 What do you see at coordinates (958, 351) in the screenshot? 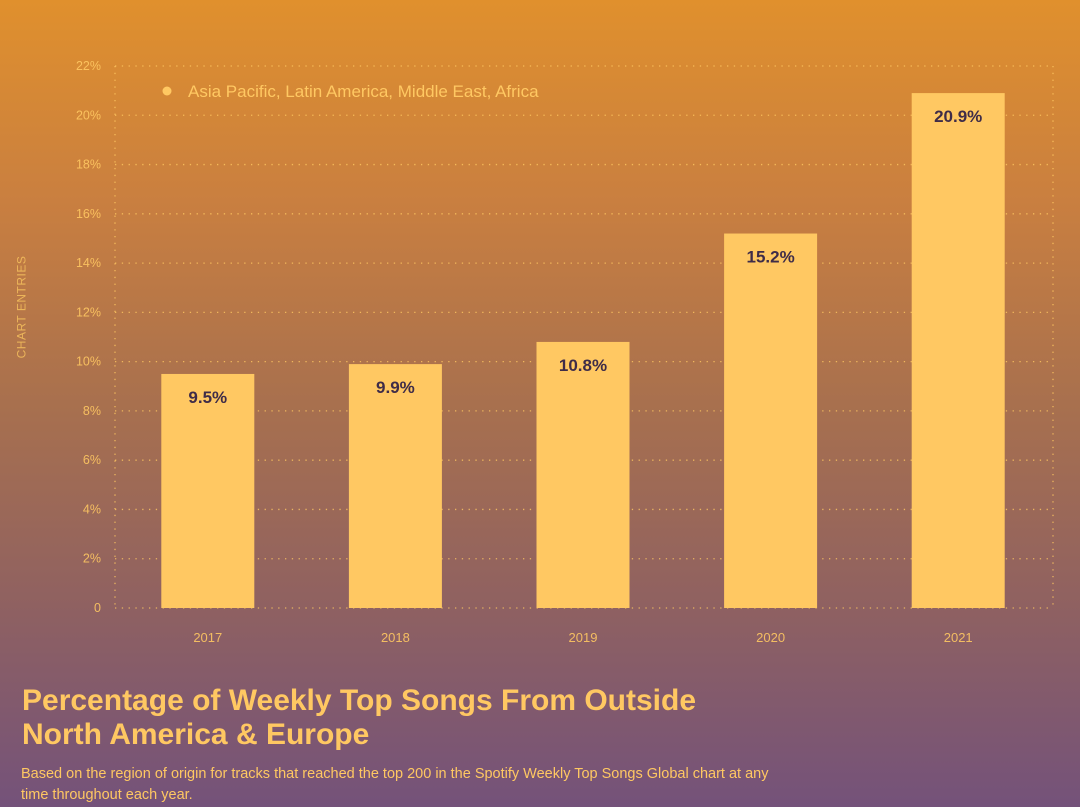
I see `bar-2021` at bounding box center [958, 351].